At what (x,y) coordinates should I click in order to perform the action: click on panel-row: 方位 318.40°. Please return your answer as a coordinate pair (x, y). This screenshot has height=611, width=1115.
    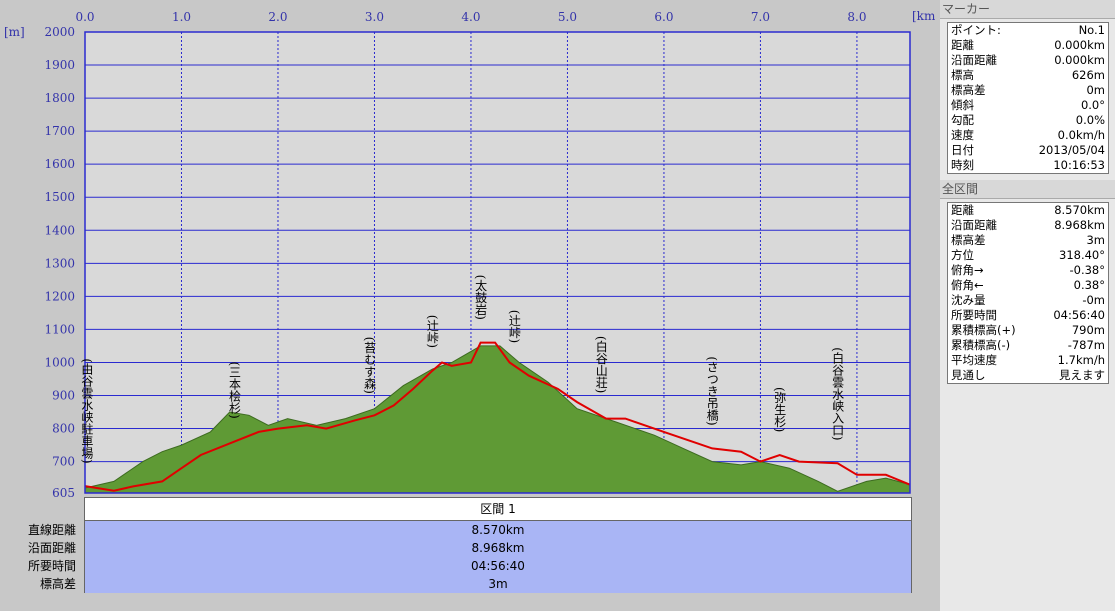
    Looking at the image, I should click on (1028, 255).